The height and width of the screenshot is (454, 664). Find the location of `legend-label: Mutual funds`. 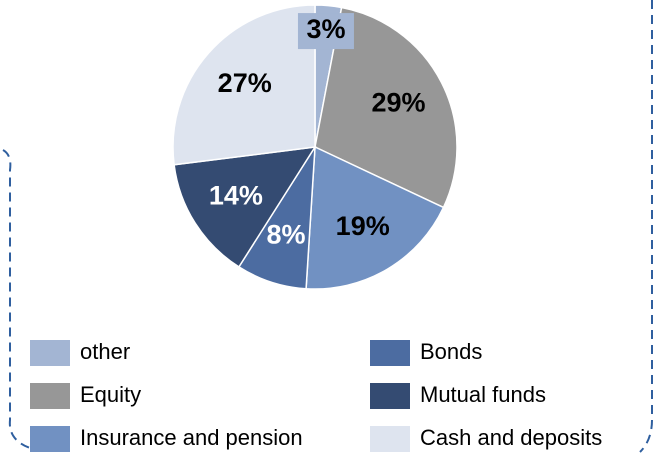

legend-label: Mutual funds is located at coordinates (483, 394).